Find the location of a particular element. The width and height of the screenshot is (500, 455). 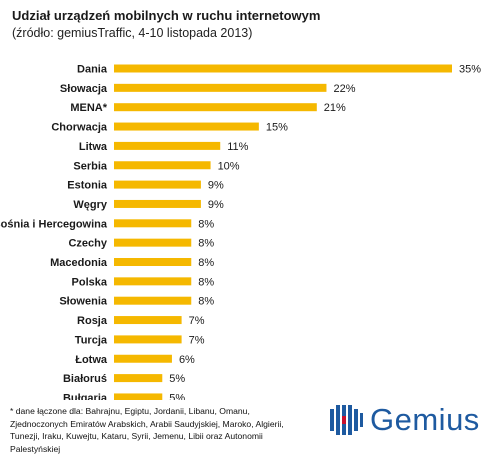

gemius-logo: Gemius is located at coordinates (405, 420).